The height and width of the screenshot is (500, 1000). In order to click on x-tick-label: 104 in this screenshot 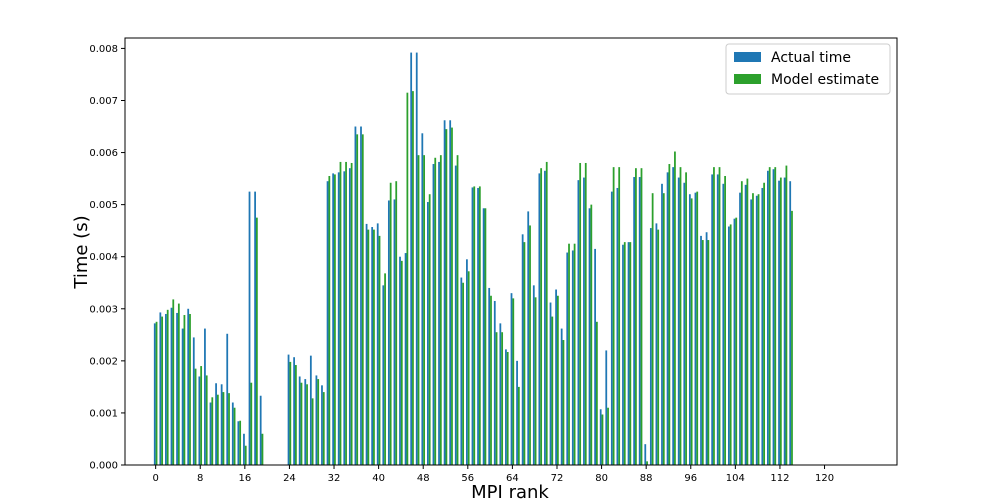, I will do `click(735, 478)`.